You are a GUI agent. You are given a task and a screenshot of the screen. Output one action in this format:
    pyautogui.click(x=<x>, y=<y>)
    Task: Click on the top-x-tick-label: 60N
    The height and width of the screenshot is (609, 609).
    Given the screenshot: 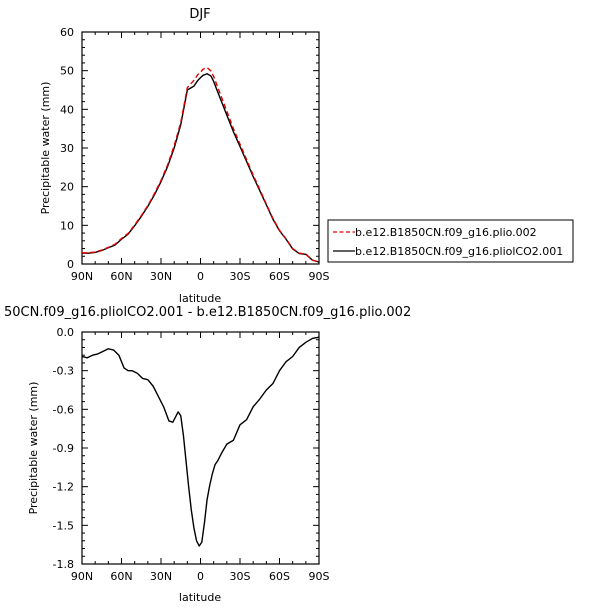 What is the action you would take?
    pyautogui.click(x=121, y=276)
    